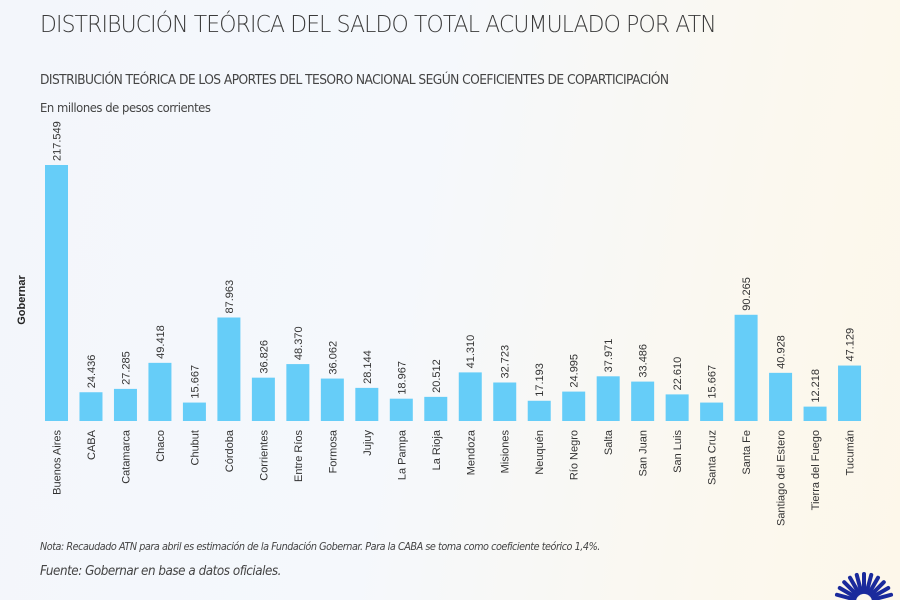  I want to click on bar-santa-fe, so click(746, 367).